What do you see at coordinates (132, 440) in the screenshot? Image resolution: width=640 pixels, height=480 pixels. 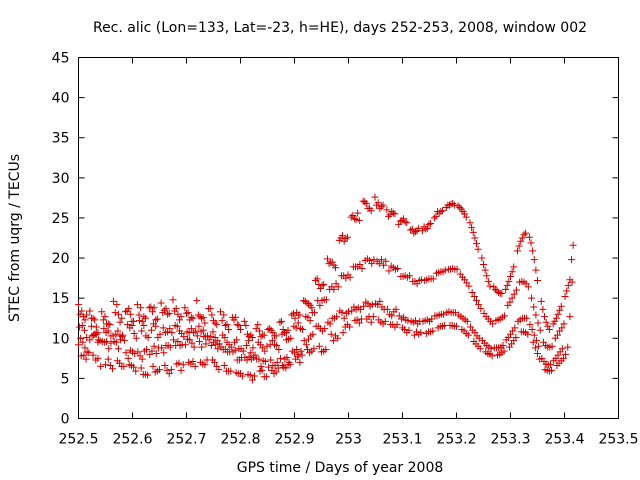 I see `x-tick-label: 252.6` at bounding box center [132, 440].